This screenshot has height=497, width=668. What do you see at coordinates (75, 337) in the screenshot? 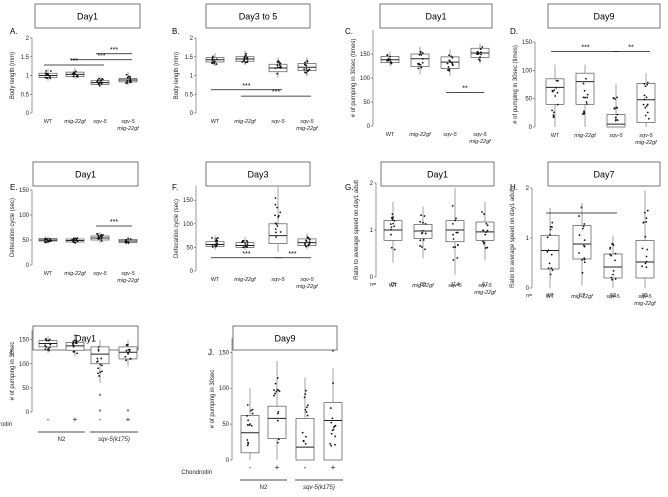
I see `outlier-point: *` at bounding box center [75, 337].